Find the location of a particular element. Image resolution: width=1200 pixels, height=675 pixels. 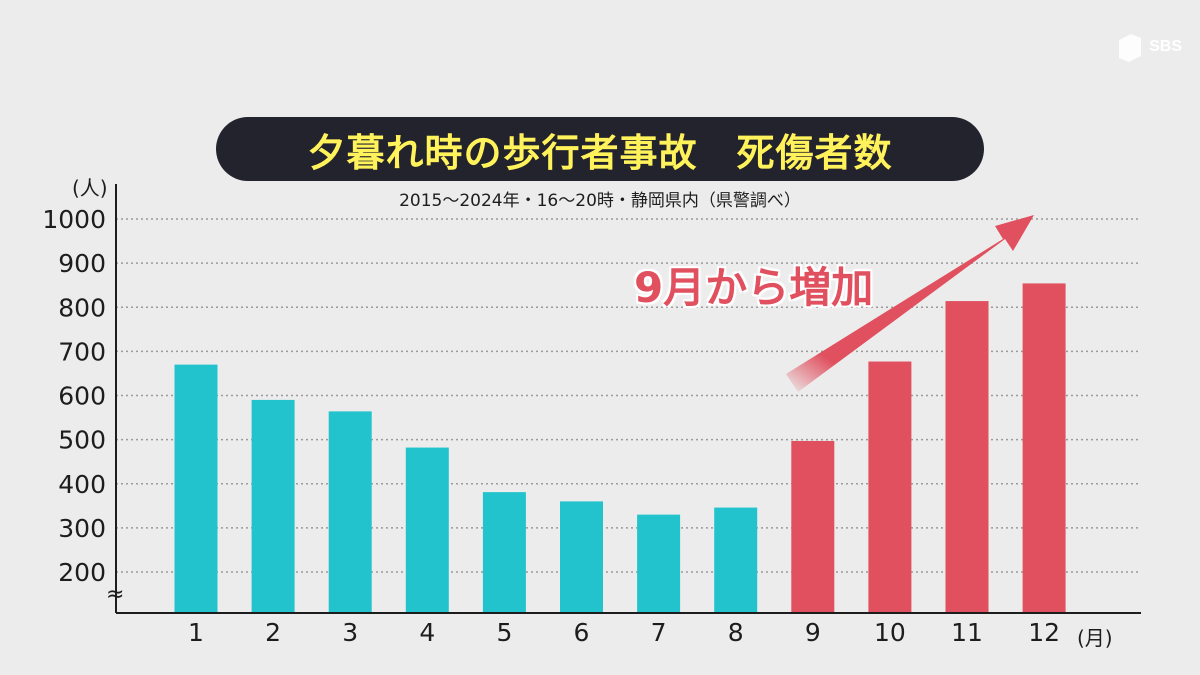

chart-subtitle: 2015〜2024年・16〜20時・静岡県内（県警調べ） is located at coordinates (600, 201).